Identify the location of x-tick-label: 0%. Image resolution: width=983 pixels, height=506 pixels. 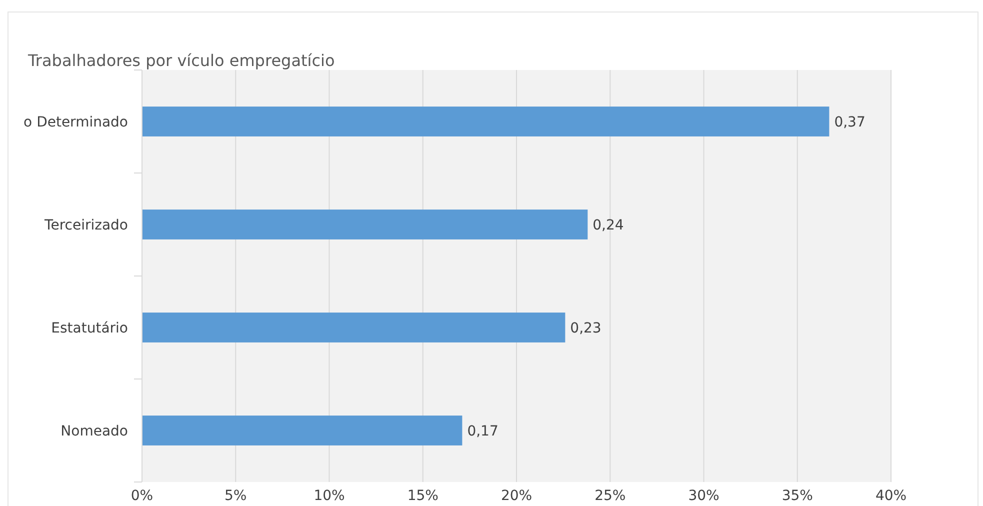
(142, 496).